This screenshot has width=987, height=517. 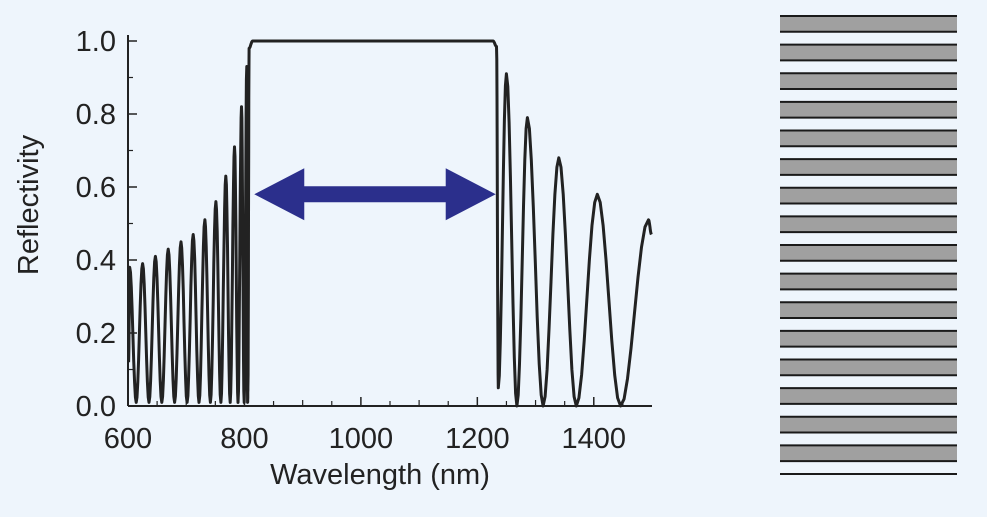 What do you see at coordinates (380, 475) in the screenshot?
I see `x-axis-label: Wavelength (nm)` at bounding box center [380, 475].